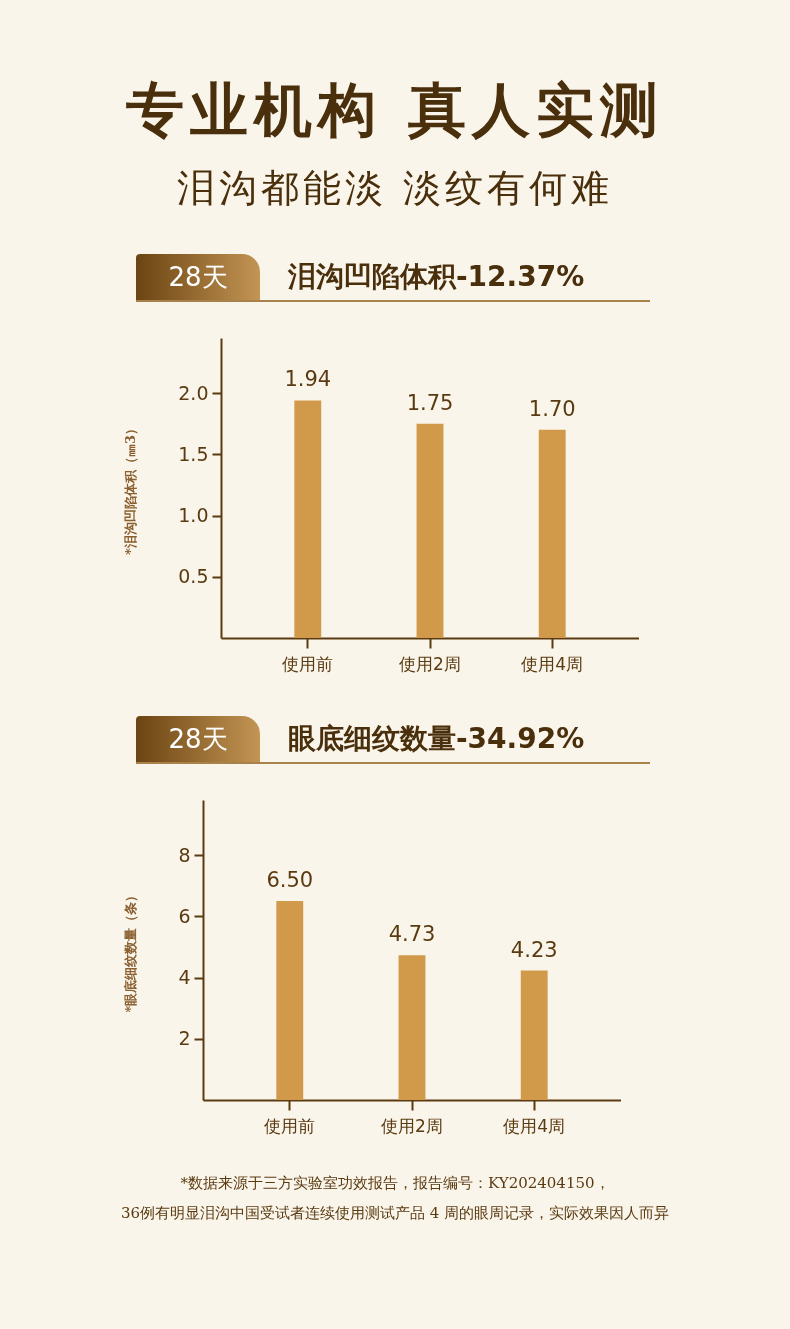 Image resolution: width=790 pixels, height=1329 pixels. Describe the element at coordinates (184, 854) in the screenshot. I see `y-tick-label: 8` at that location.